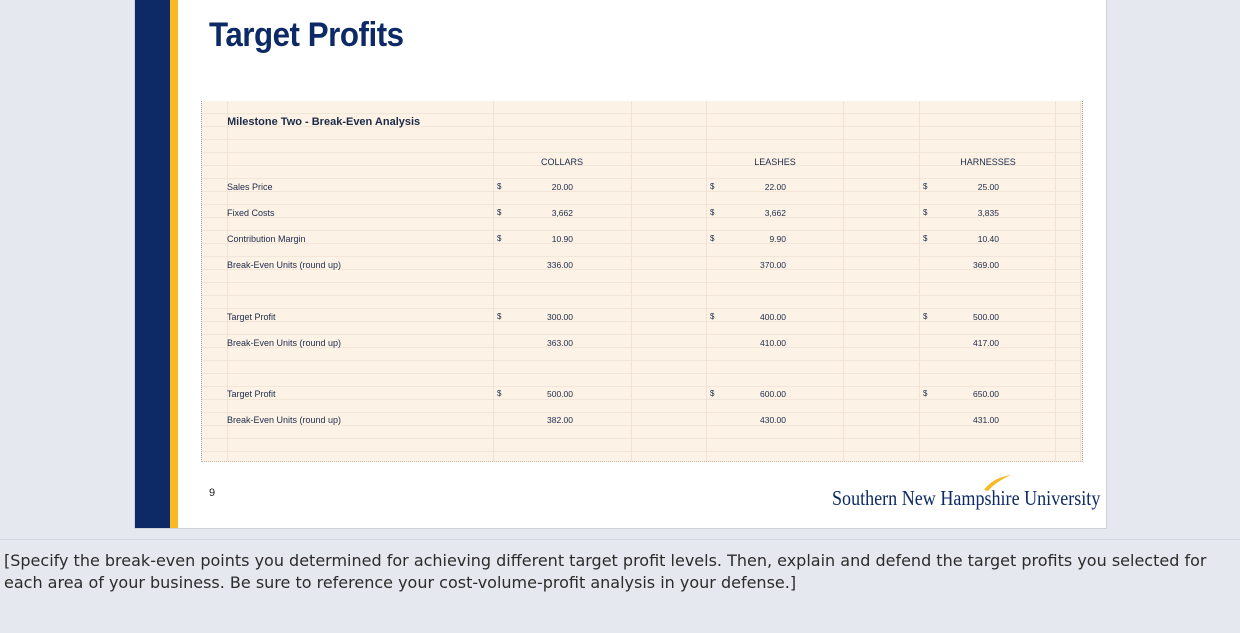 The height and width of the screenshot is (633, 1240). I want to click on navy-side-bar, so click(152, 264).